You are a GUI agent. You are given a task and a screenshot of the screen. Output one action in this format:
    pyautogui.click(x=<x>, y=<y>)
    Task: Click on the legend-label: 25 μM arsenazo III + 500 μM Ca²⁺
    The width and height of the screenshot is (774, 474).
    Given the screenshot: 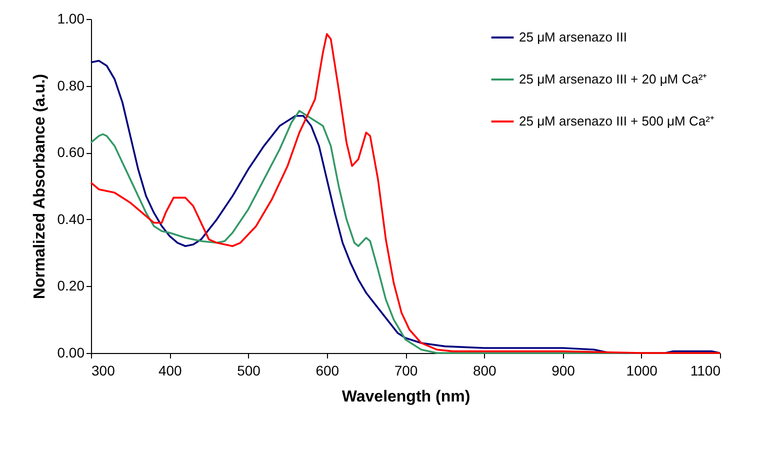 What is the action you would take?
    pyautogui.click(x=616, y=121)
    